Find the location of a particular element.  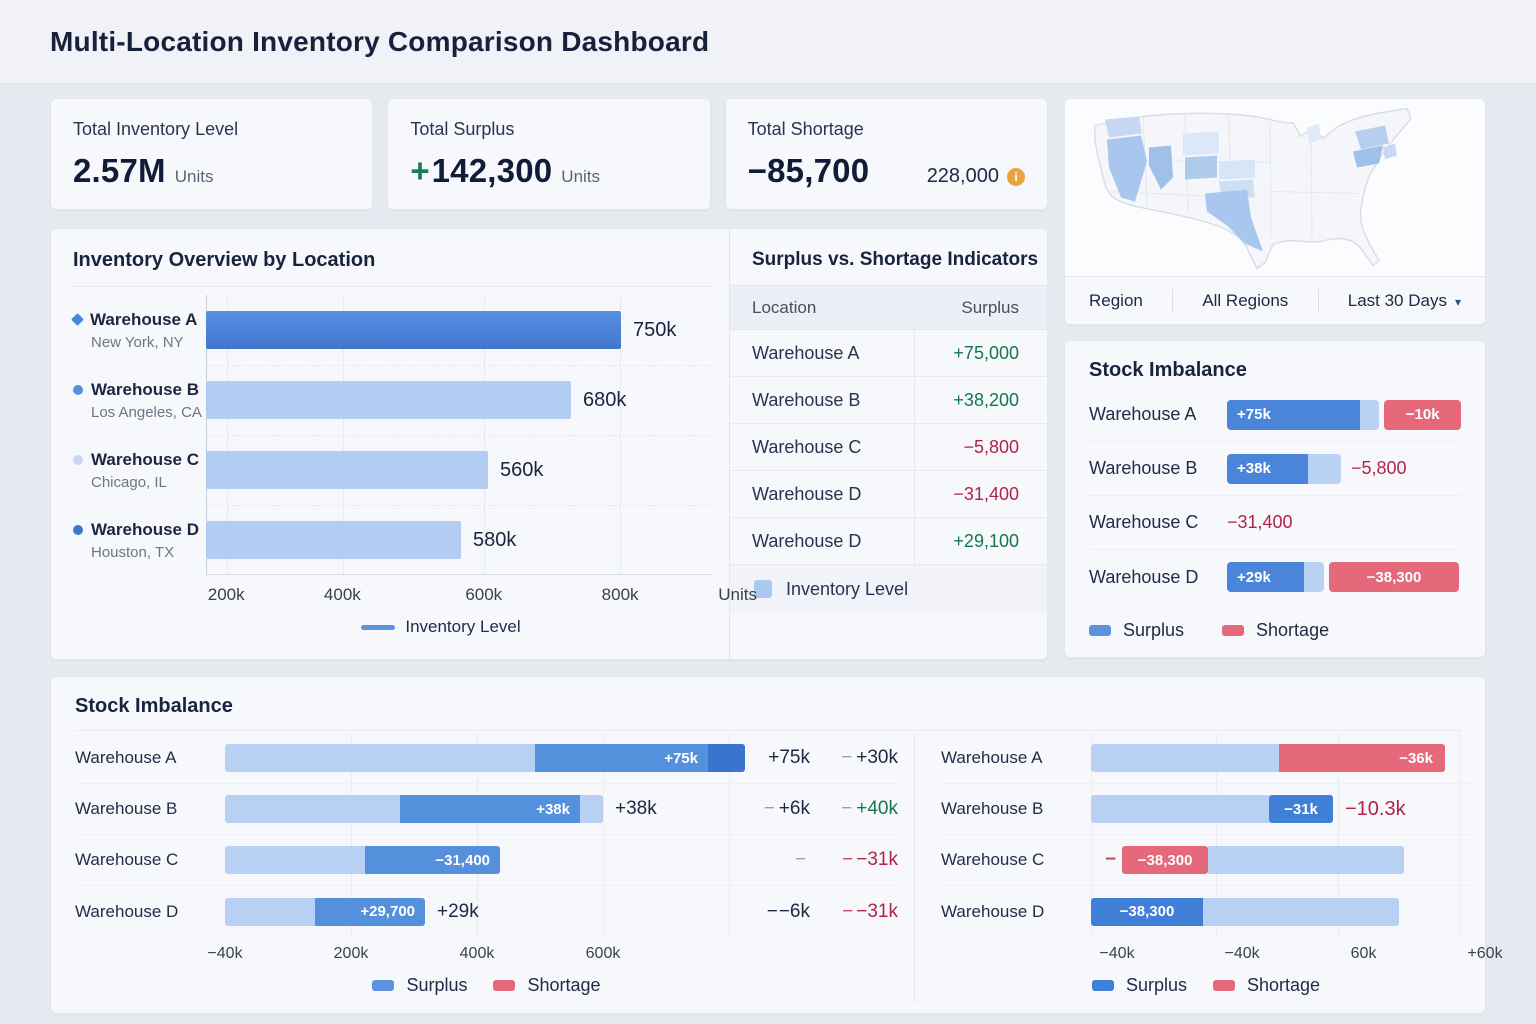

axis-tick: 60k is located at coordinates (1363, 953).